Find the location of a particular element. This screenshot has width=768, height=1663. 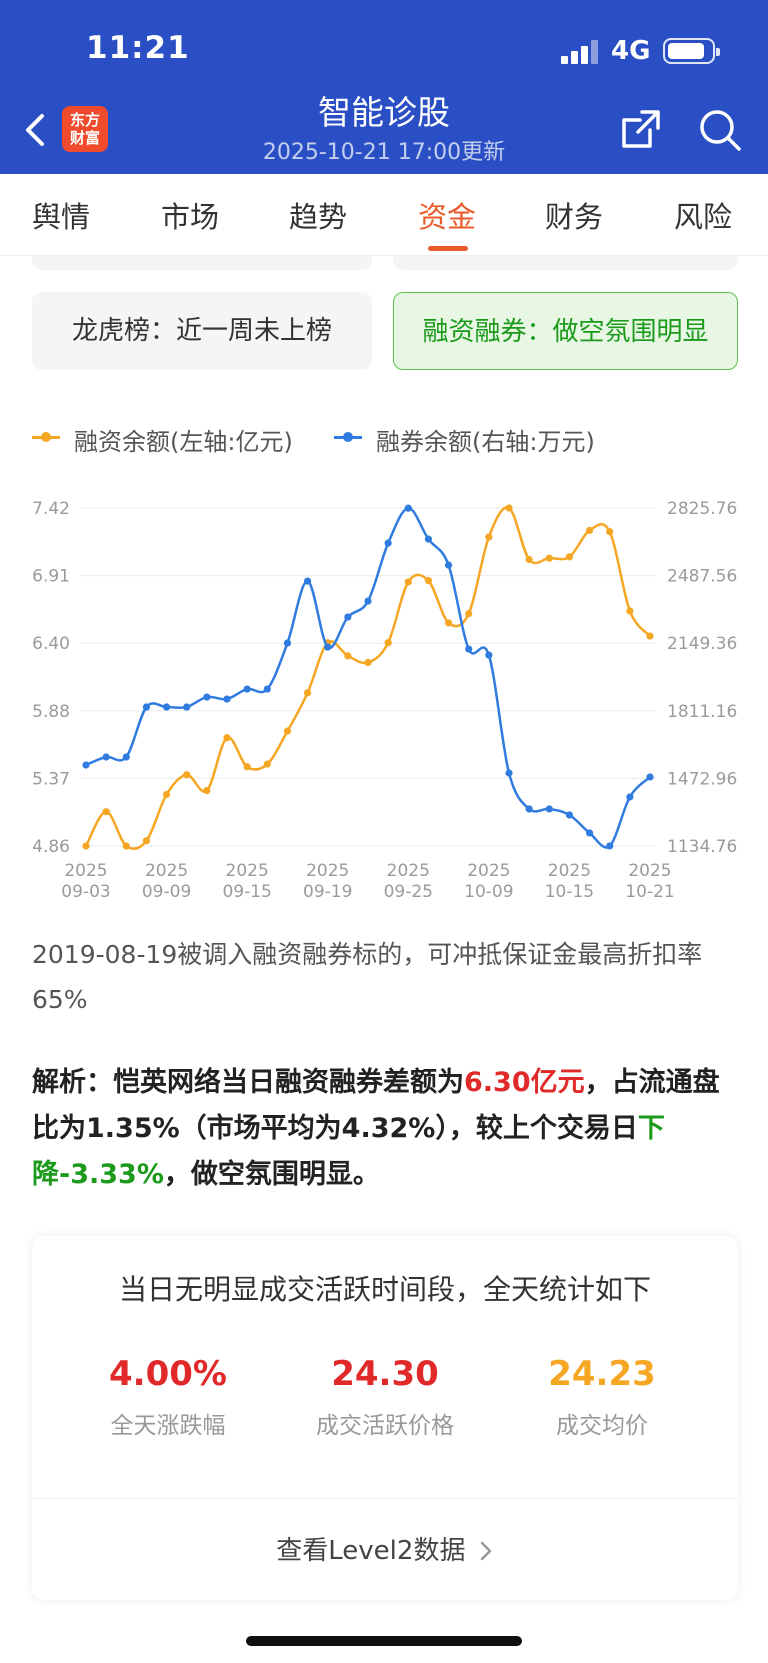

card-stub is located at coordinates (202, 263).